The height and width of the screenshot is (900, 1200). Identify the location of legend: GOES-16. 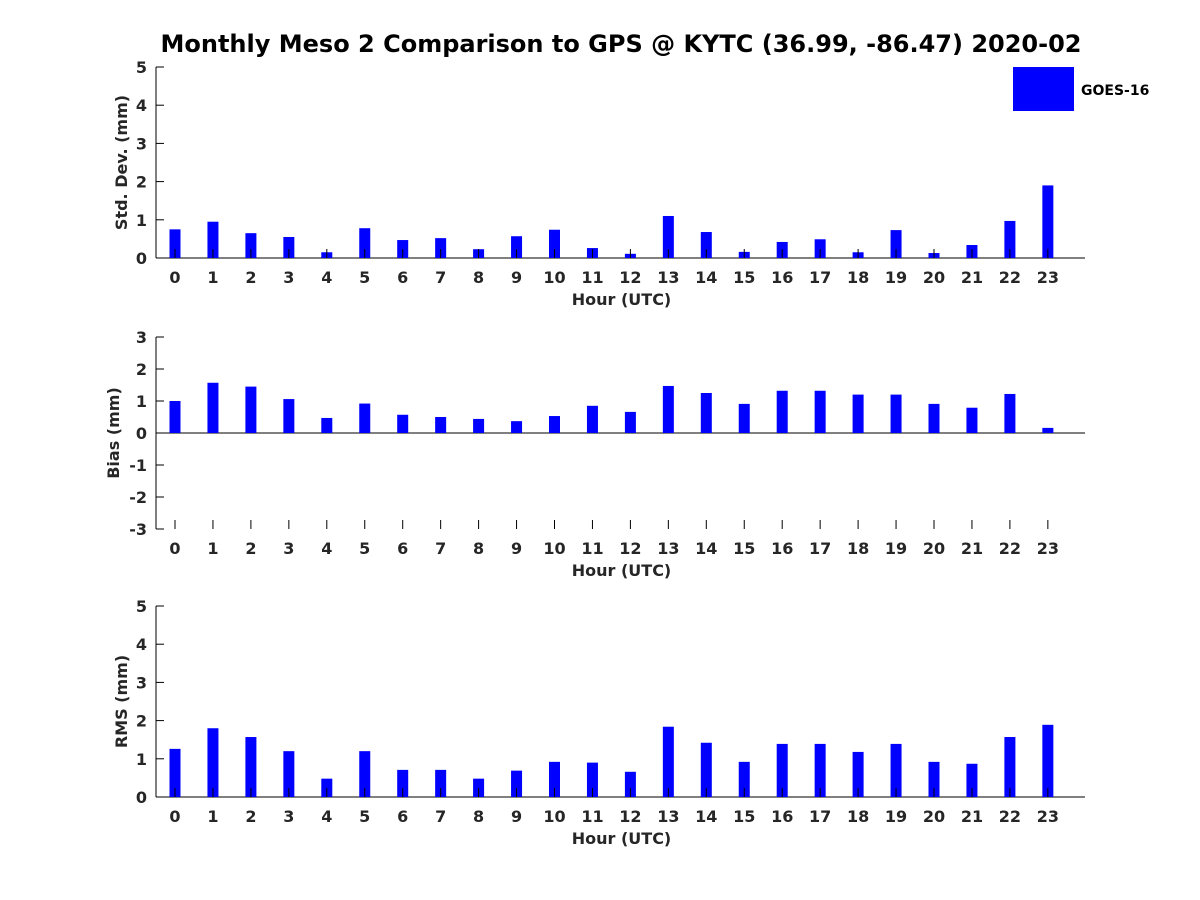
(1081, 89).